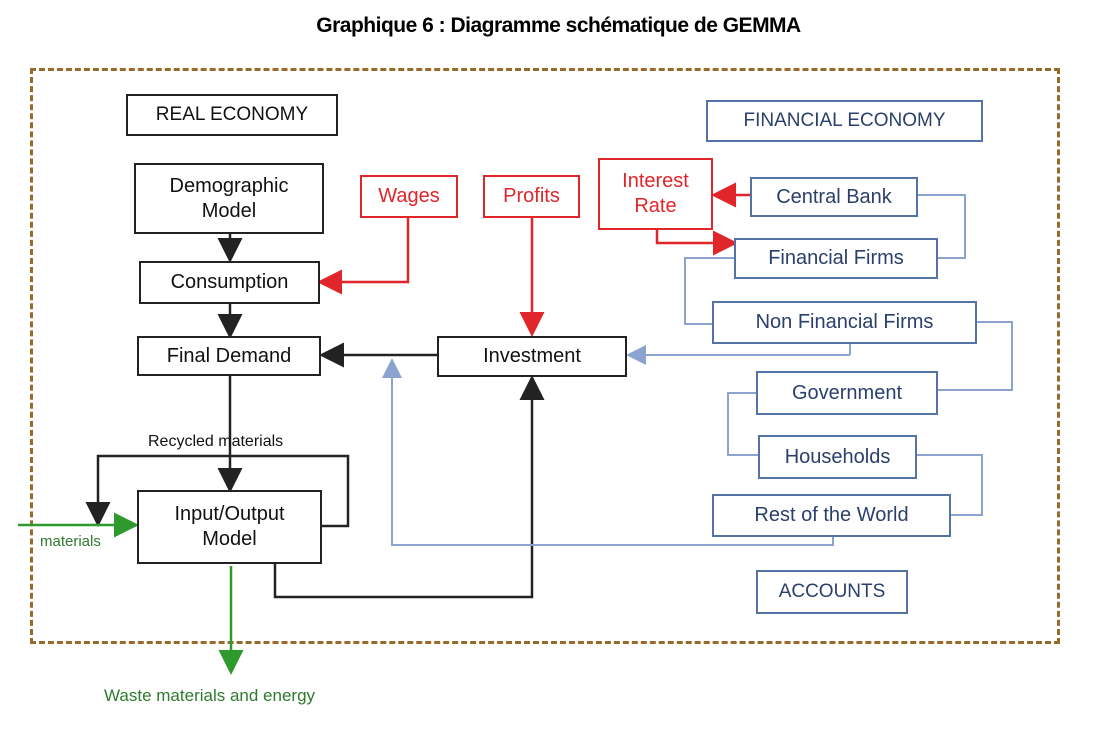  What do you see at coordinates (836, 258) in the screenshot?
I see `financial-firms-box: Financial Firms` at bounding box center [836, 258].